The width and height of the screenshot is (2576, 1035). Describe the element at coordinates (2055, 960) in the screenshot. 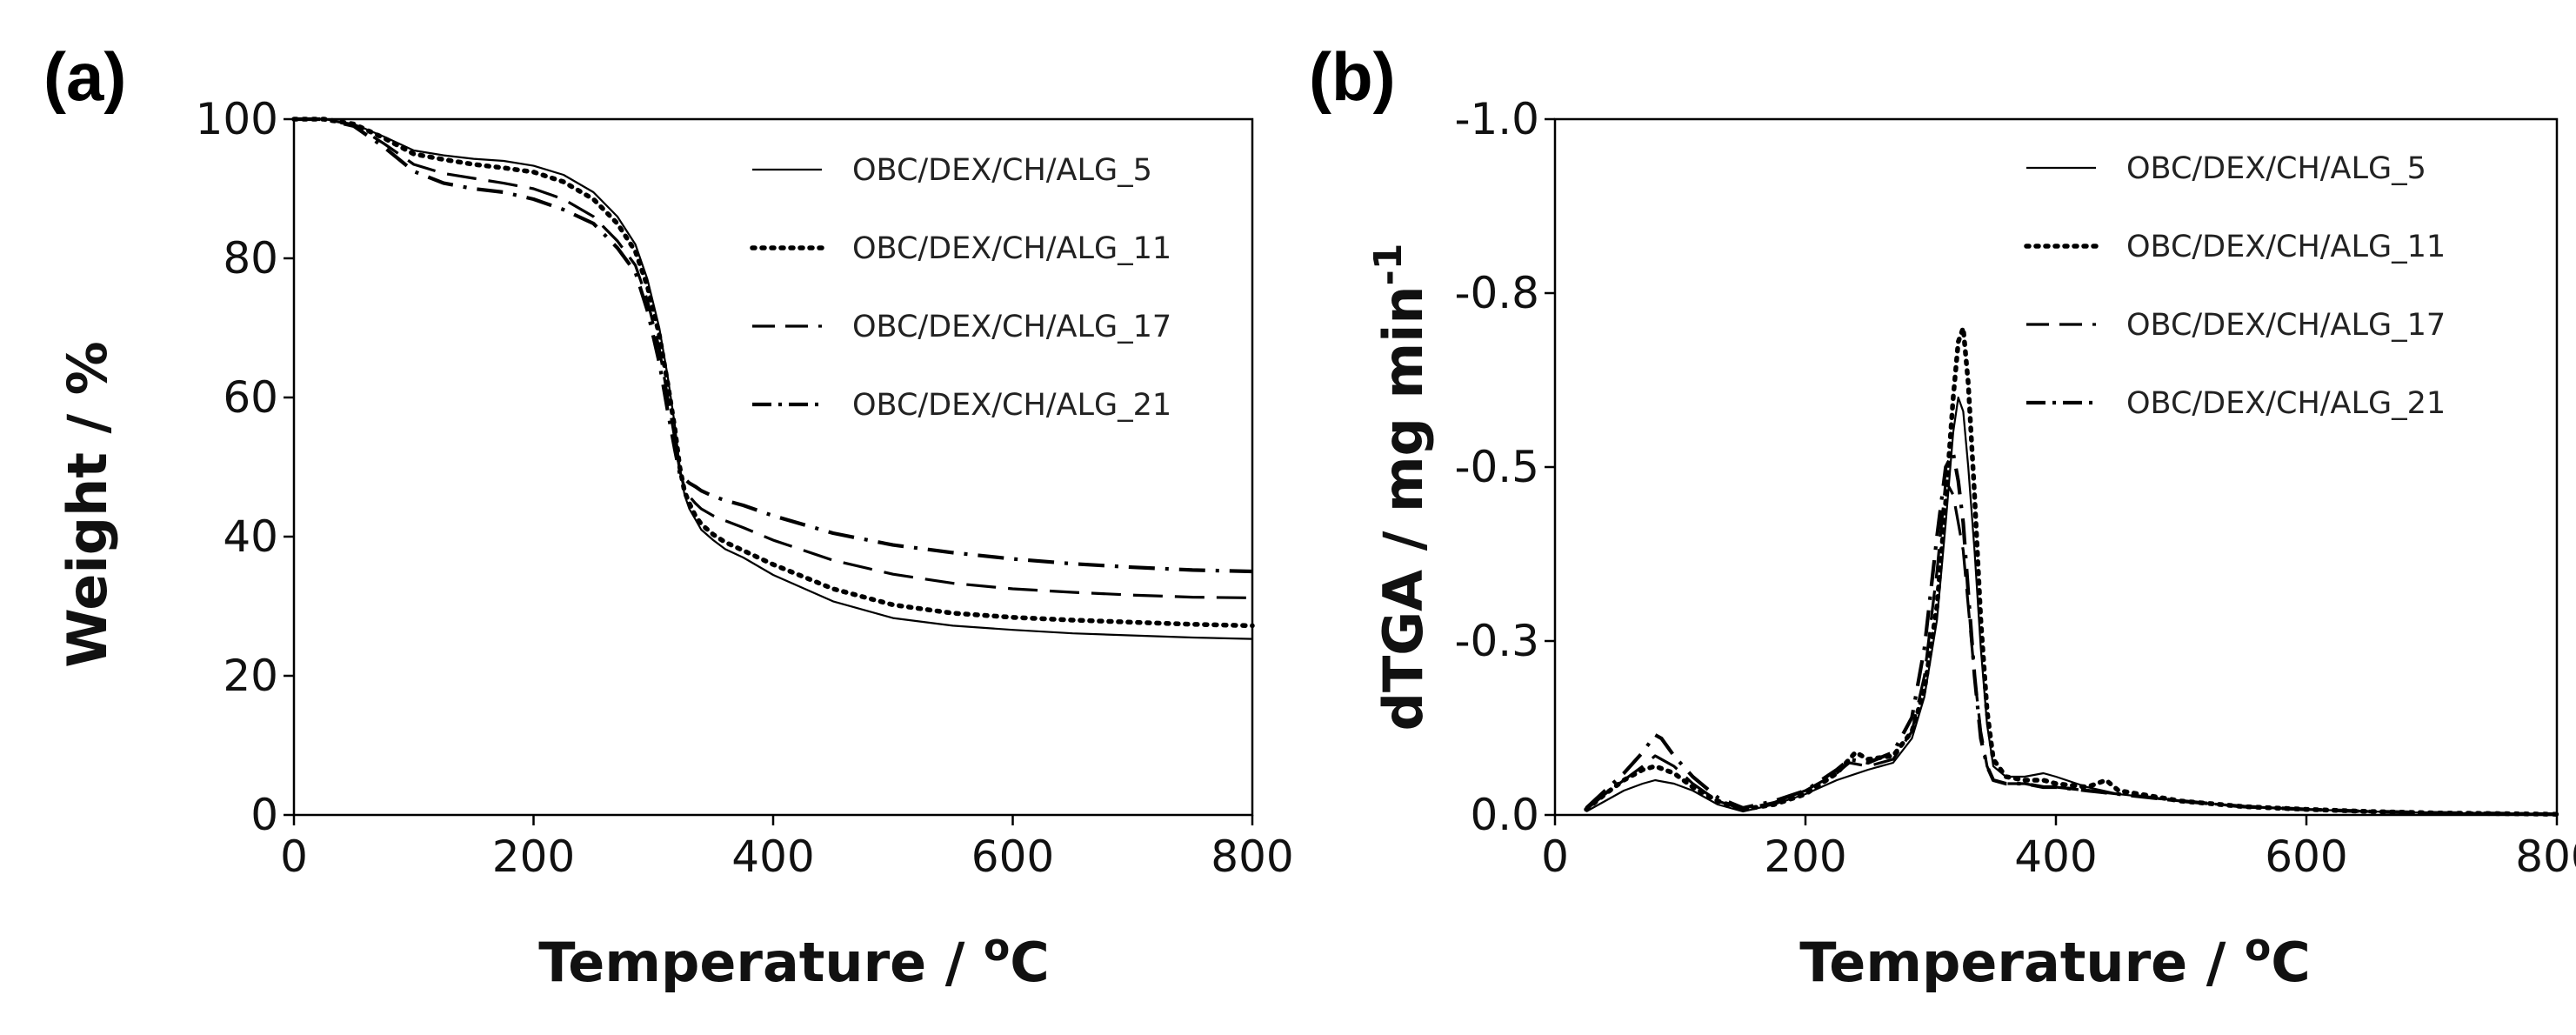

I see `panel-b-x-axis-title: Temperature / oC` at that location.